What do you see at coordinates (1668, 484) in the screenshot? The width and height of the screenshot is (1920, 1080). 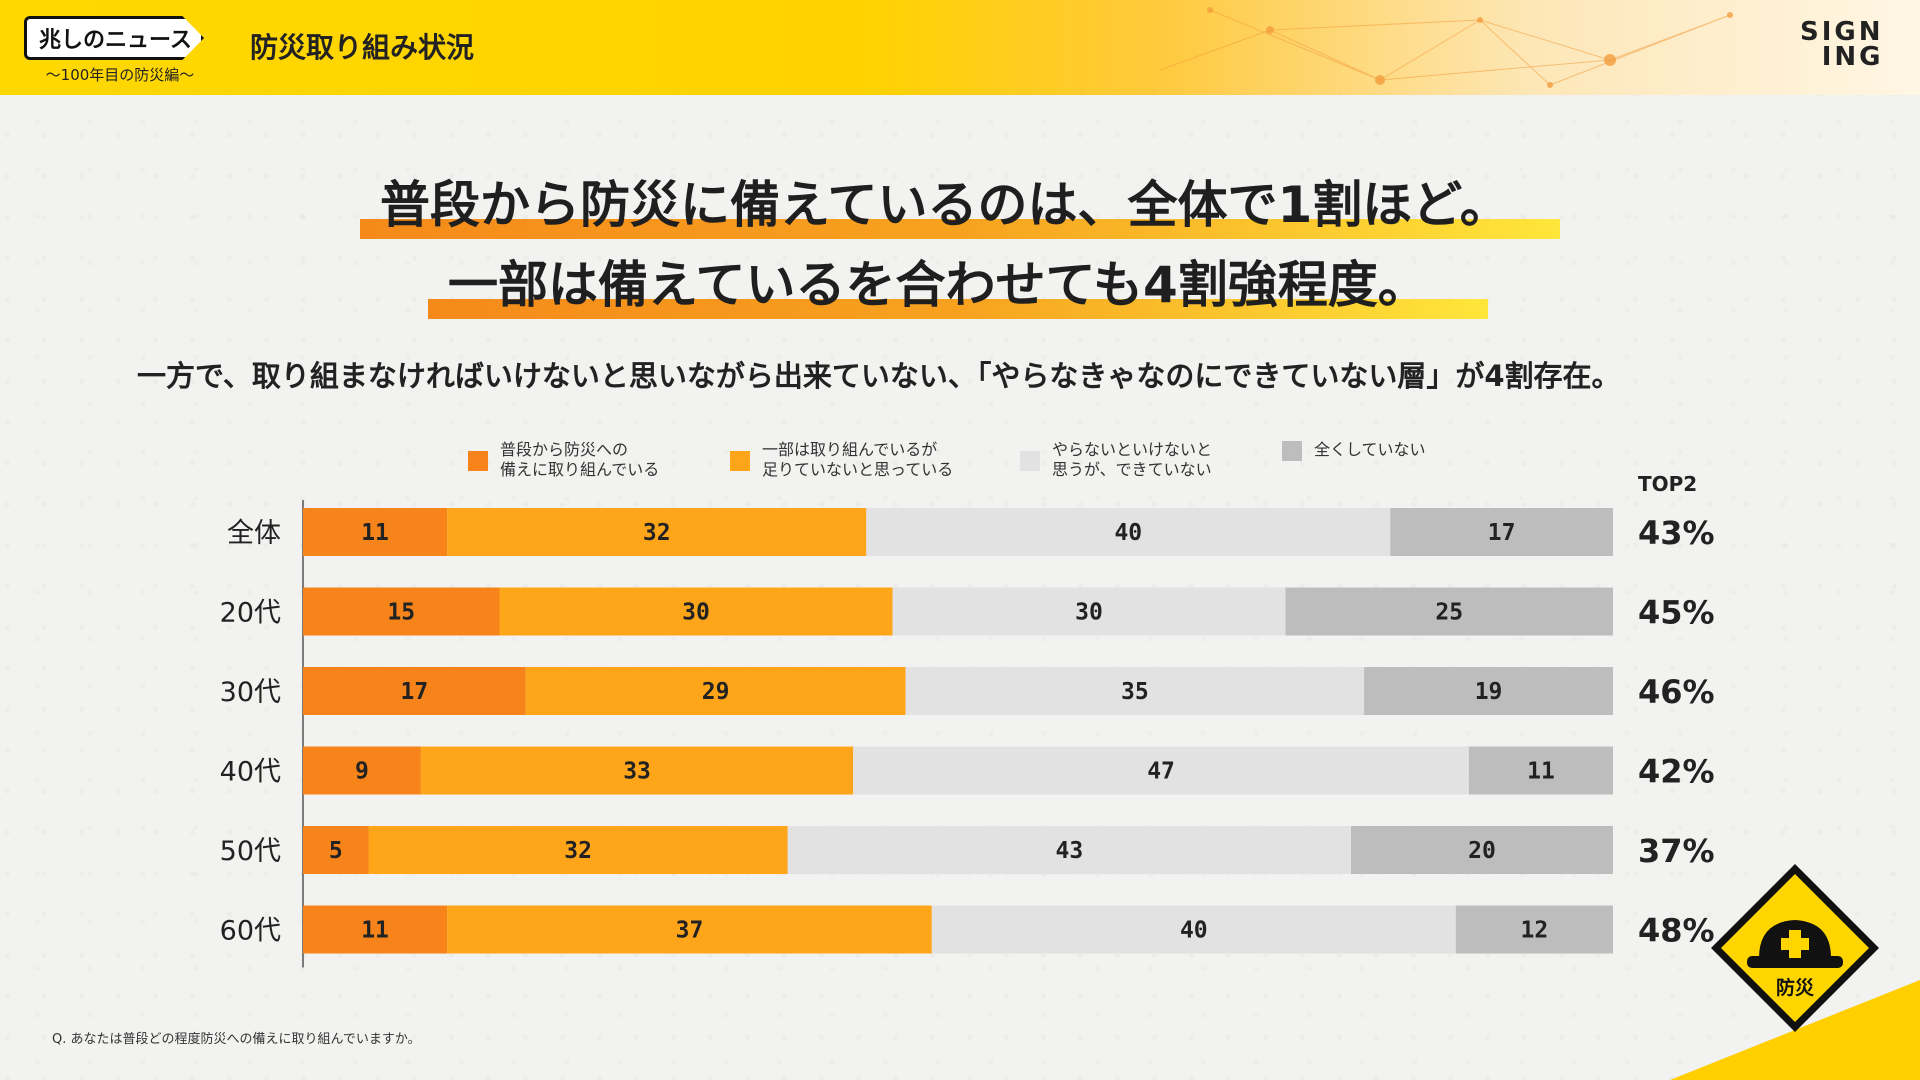 I see `top2-header: TOP2` at bounding box center [1668, 484].